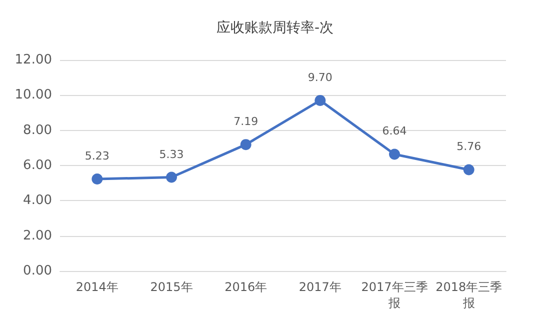 The height and width of the screenshot is (329, 550). Describe the element at coordinates (320, 287) in the screenshot. I see `x-tick-label: 2017年` at that location.